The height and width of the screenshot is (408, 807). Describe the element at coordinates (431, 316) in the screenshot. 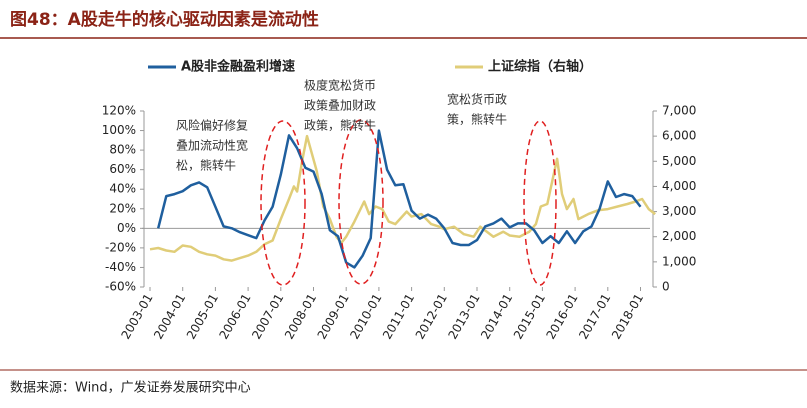

I see `x-tick-label: 2012-01` at that location.